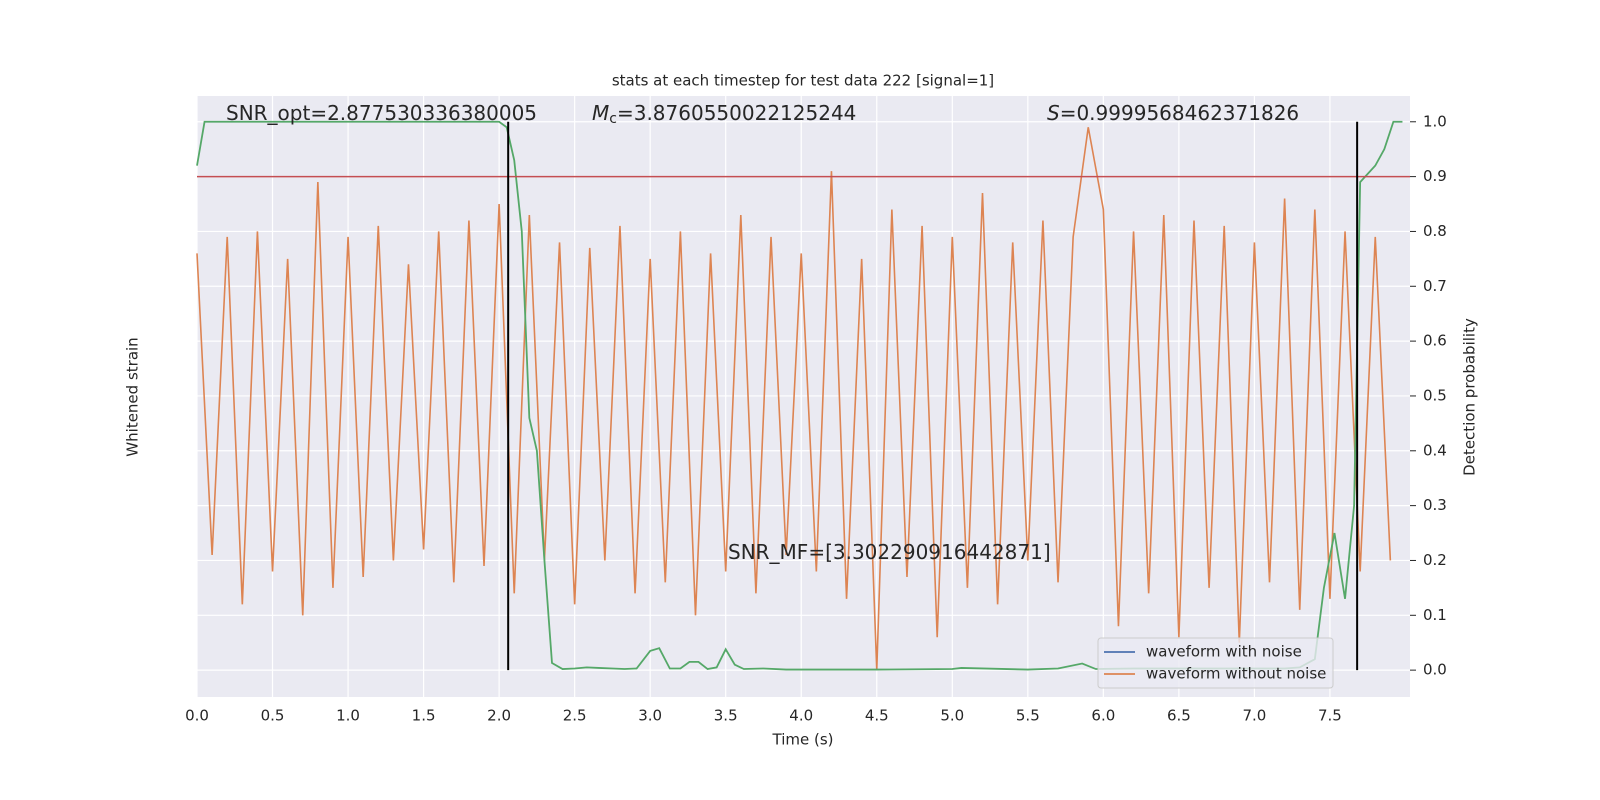 Image resolution: width=1600 pixels, height=800 pixels. What do you see at coordinates (1103, 716) in the screenshot?
I see `x-tick-label: 6.0` at bounding box center [1103, 716].